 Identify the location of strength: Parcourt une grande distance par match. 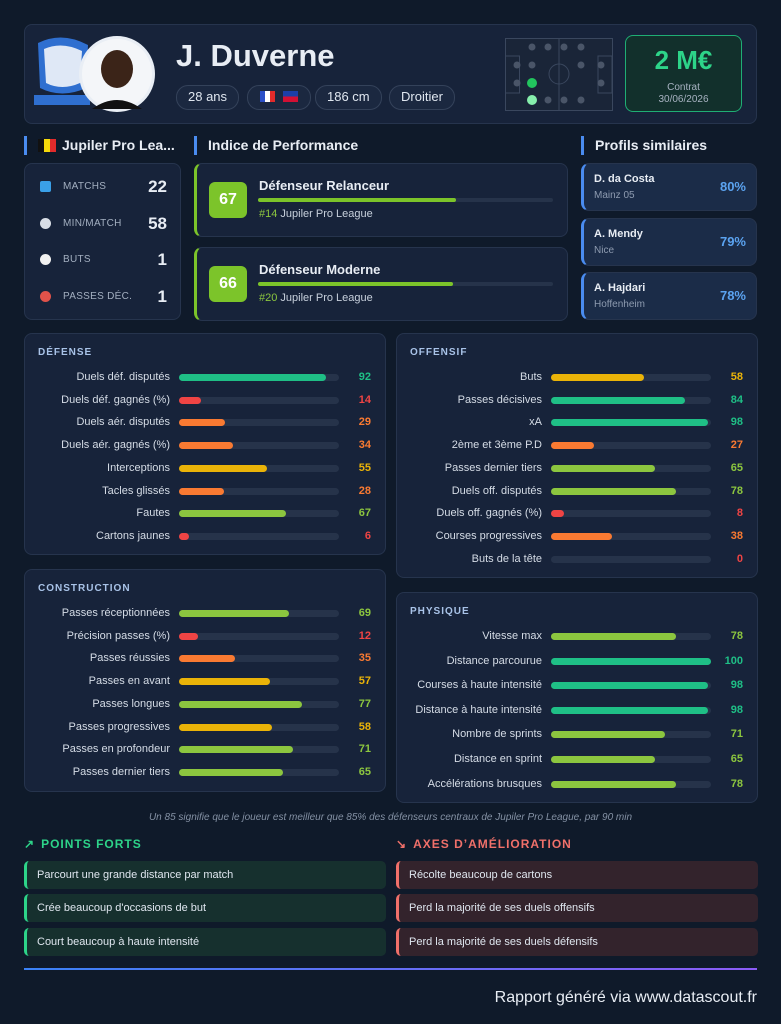
(205, 875).